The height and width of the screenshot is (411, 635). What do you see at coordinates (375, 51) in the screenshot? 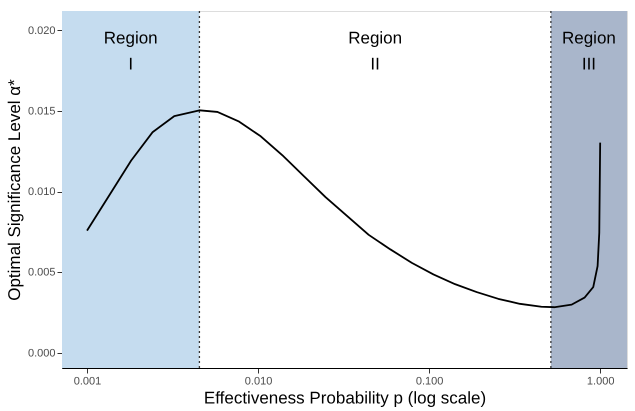
I see `annotation: Region II` at bounding box center [375, 51].